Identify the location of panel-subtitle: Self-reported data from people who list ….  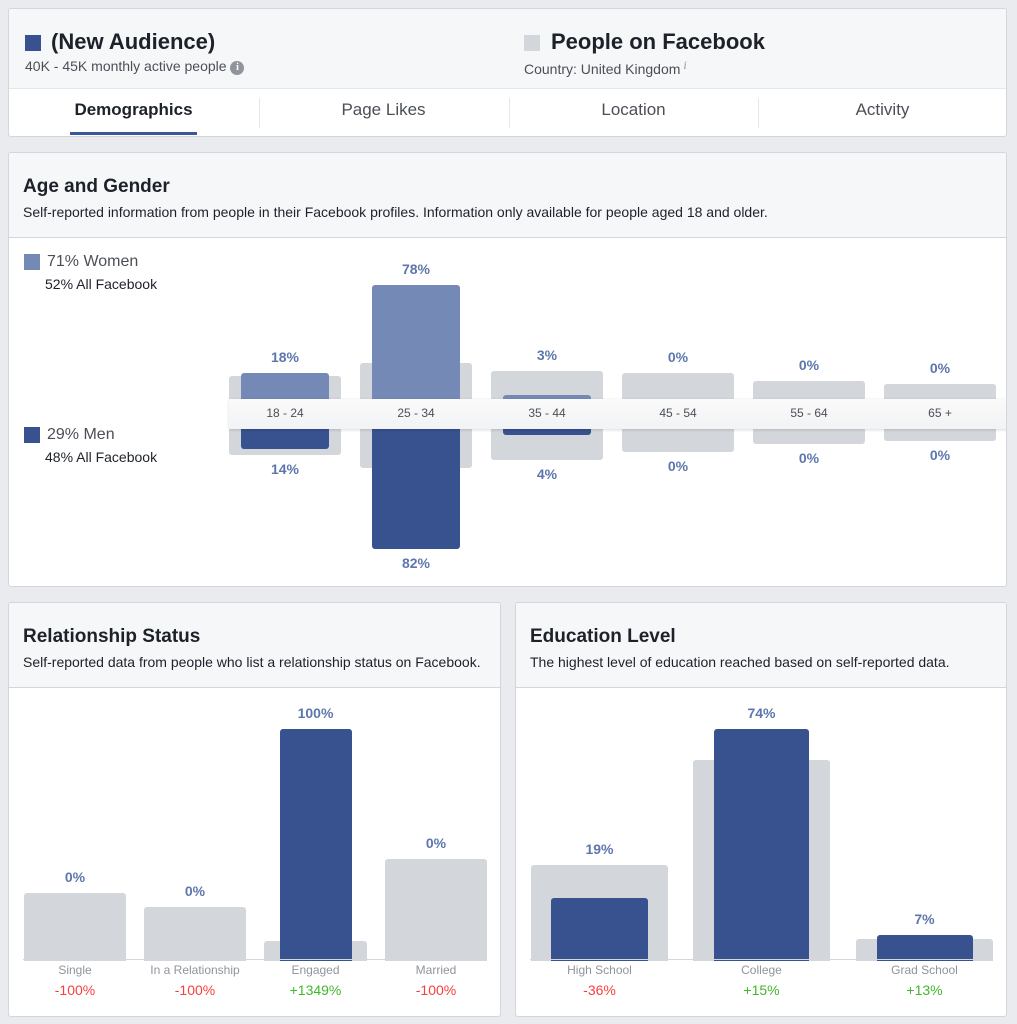
(252, 662).